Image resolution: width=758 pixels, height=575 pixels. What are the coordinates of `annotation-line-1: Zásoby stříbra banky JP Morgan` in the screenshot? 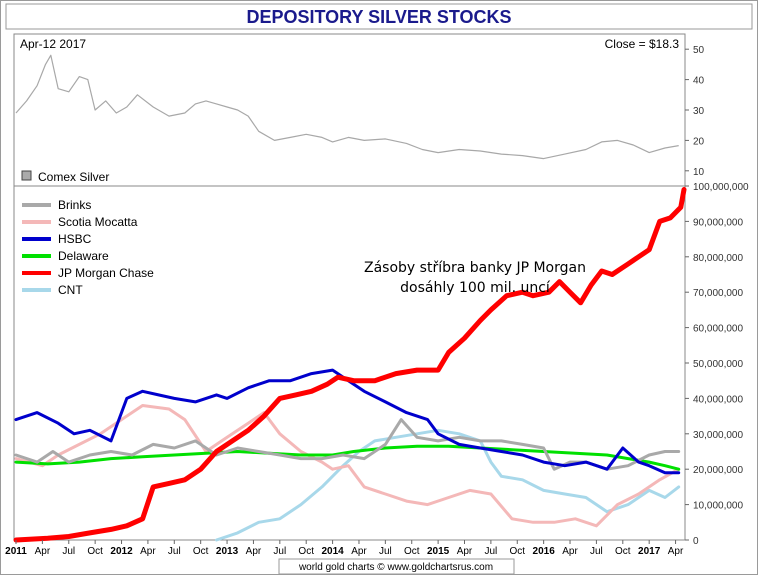 It's located at (475, 268).